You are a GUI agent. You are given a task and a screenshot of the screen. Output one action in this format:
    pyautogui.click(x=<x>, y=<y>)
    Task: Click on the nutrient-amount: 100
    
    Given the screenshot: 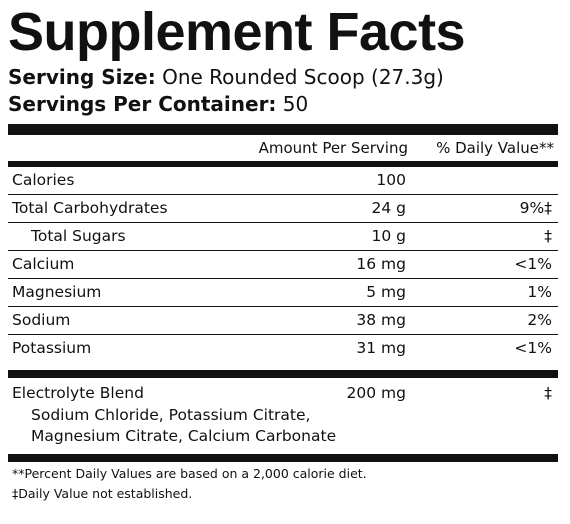 What is the action you would take?
    pyautogui.click(x=391, y=180)
    